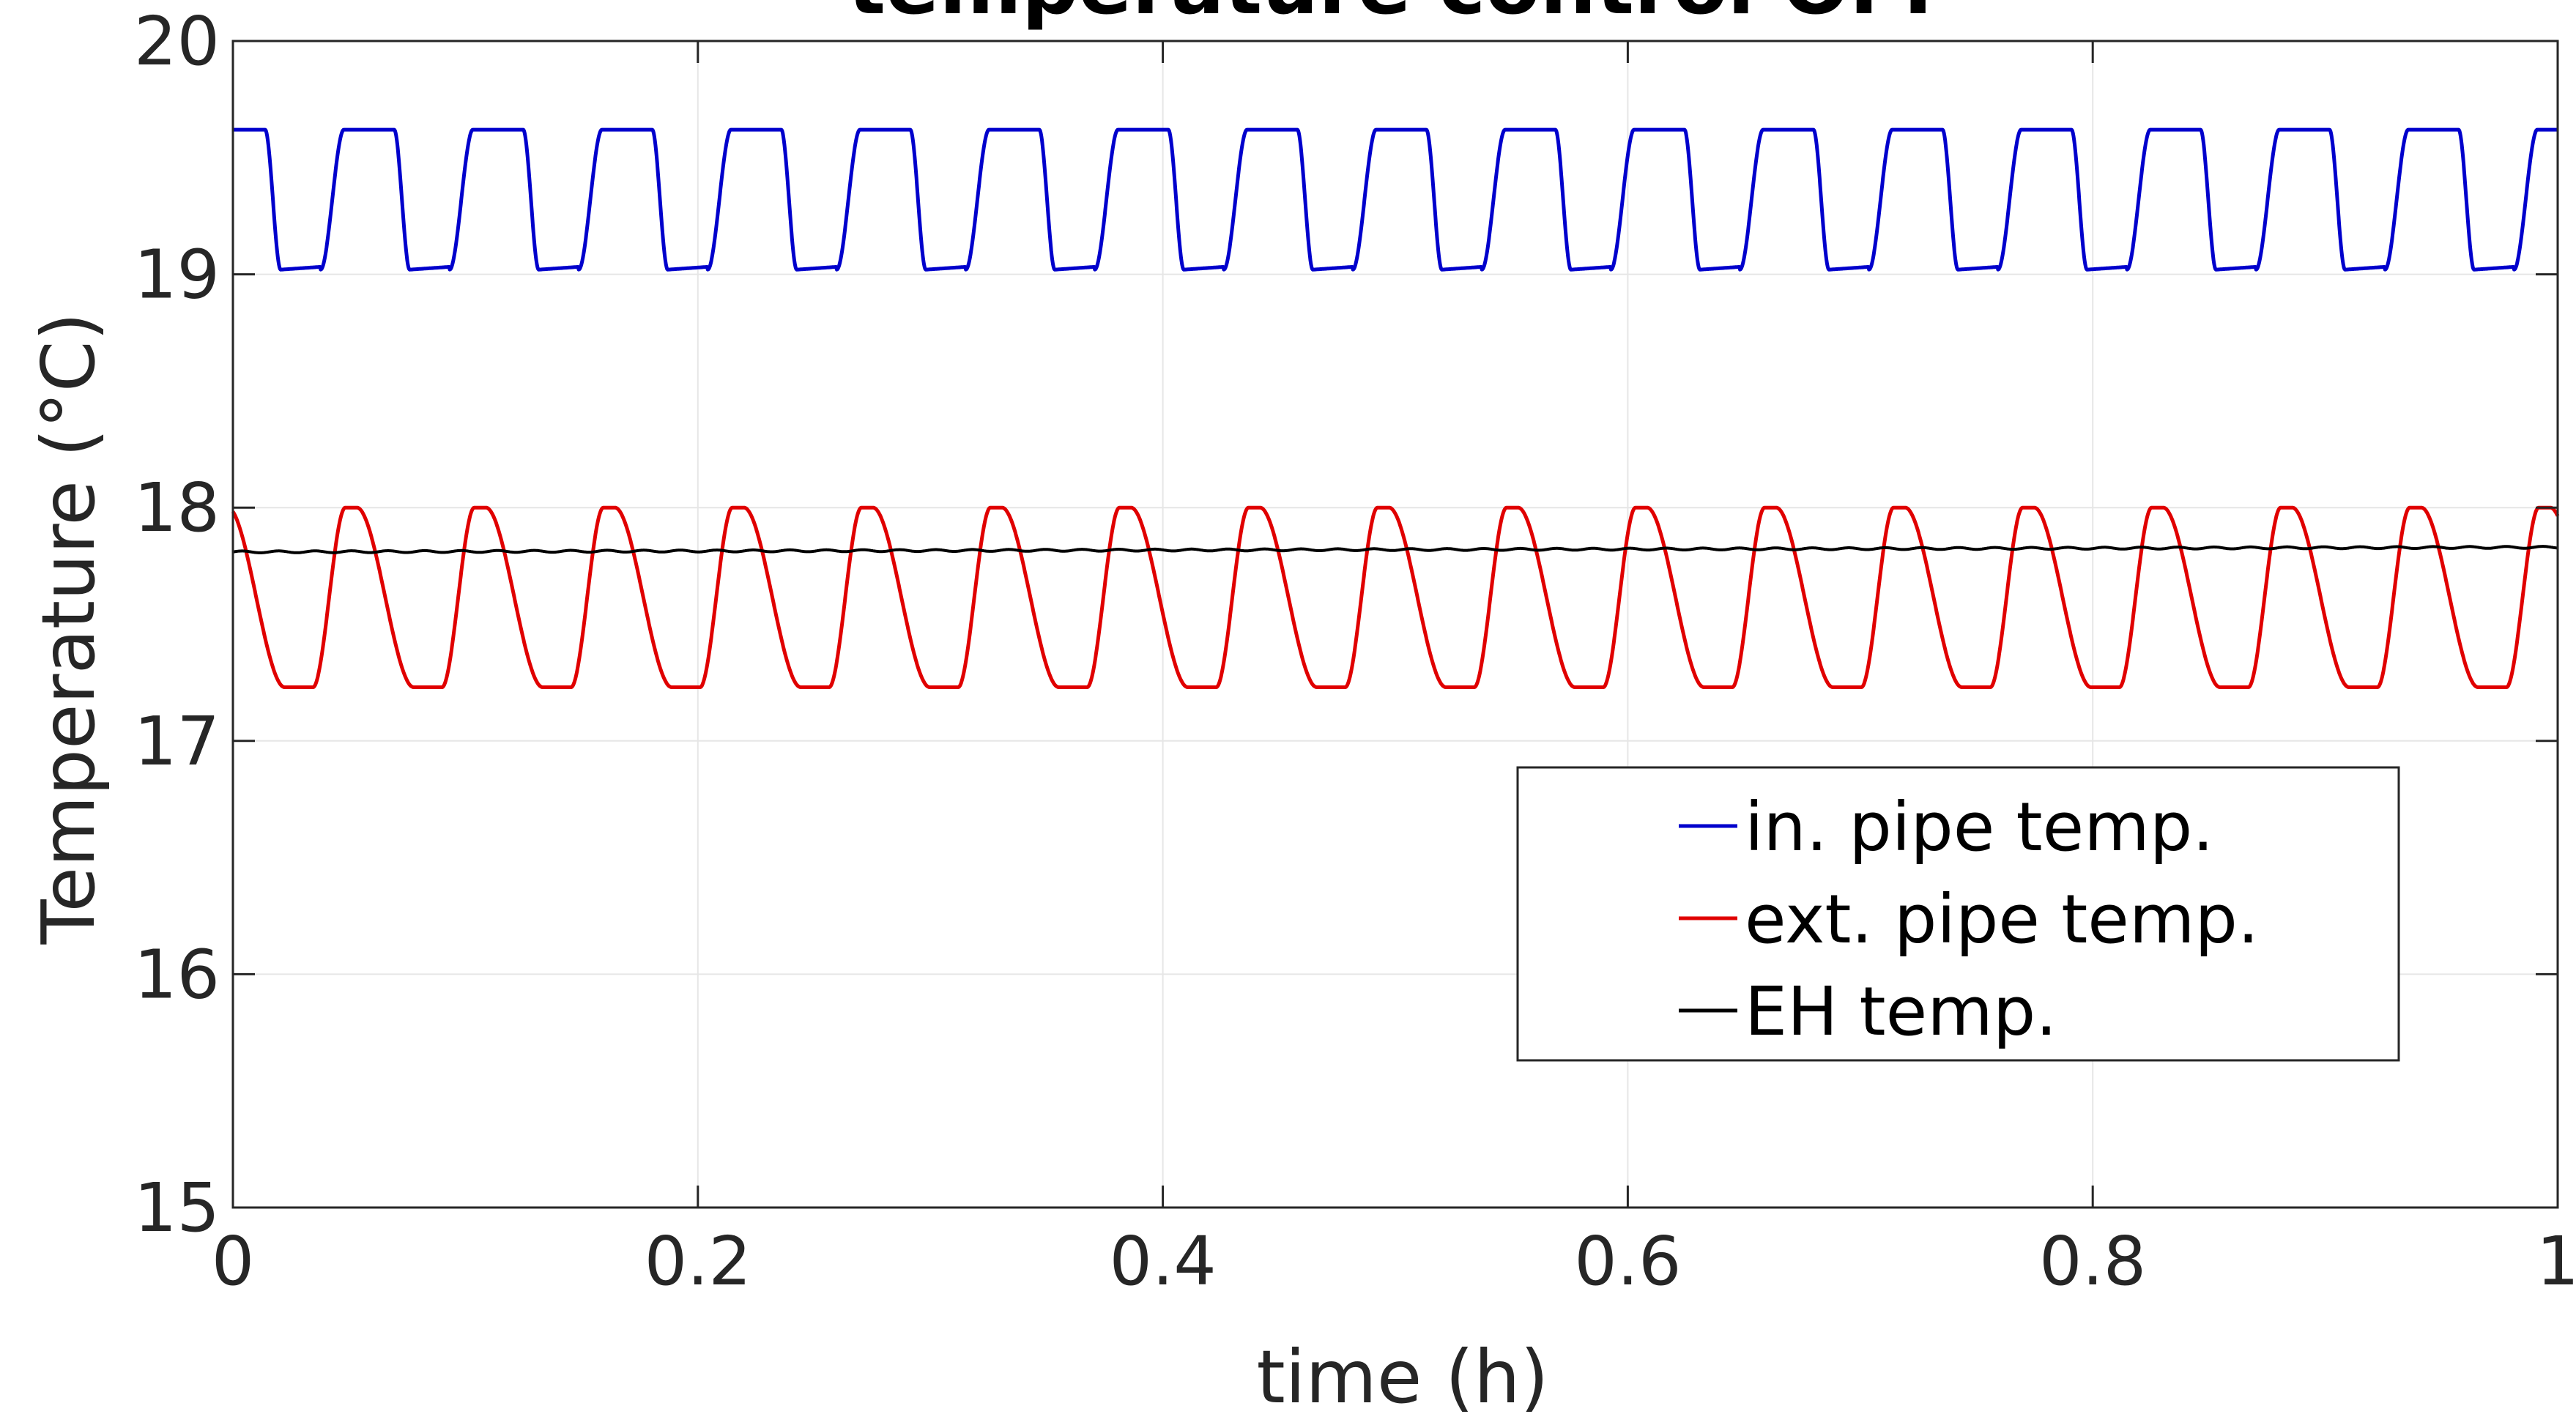 This screenshot has height=1425, width=2576. Describe the element at coordinates (177, 41) in the screenshot. I see `y-tick-label: 20` at that location.